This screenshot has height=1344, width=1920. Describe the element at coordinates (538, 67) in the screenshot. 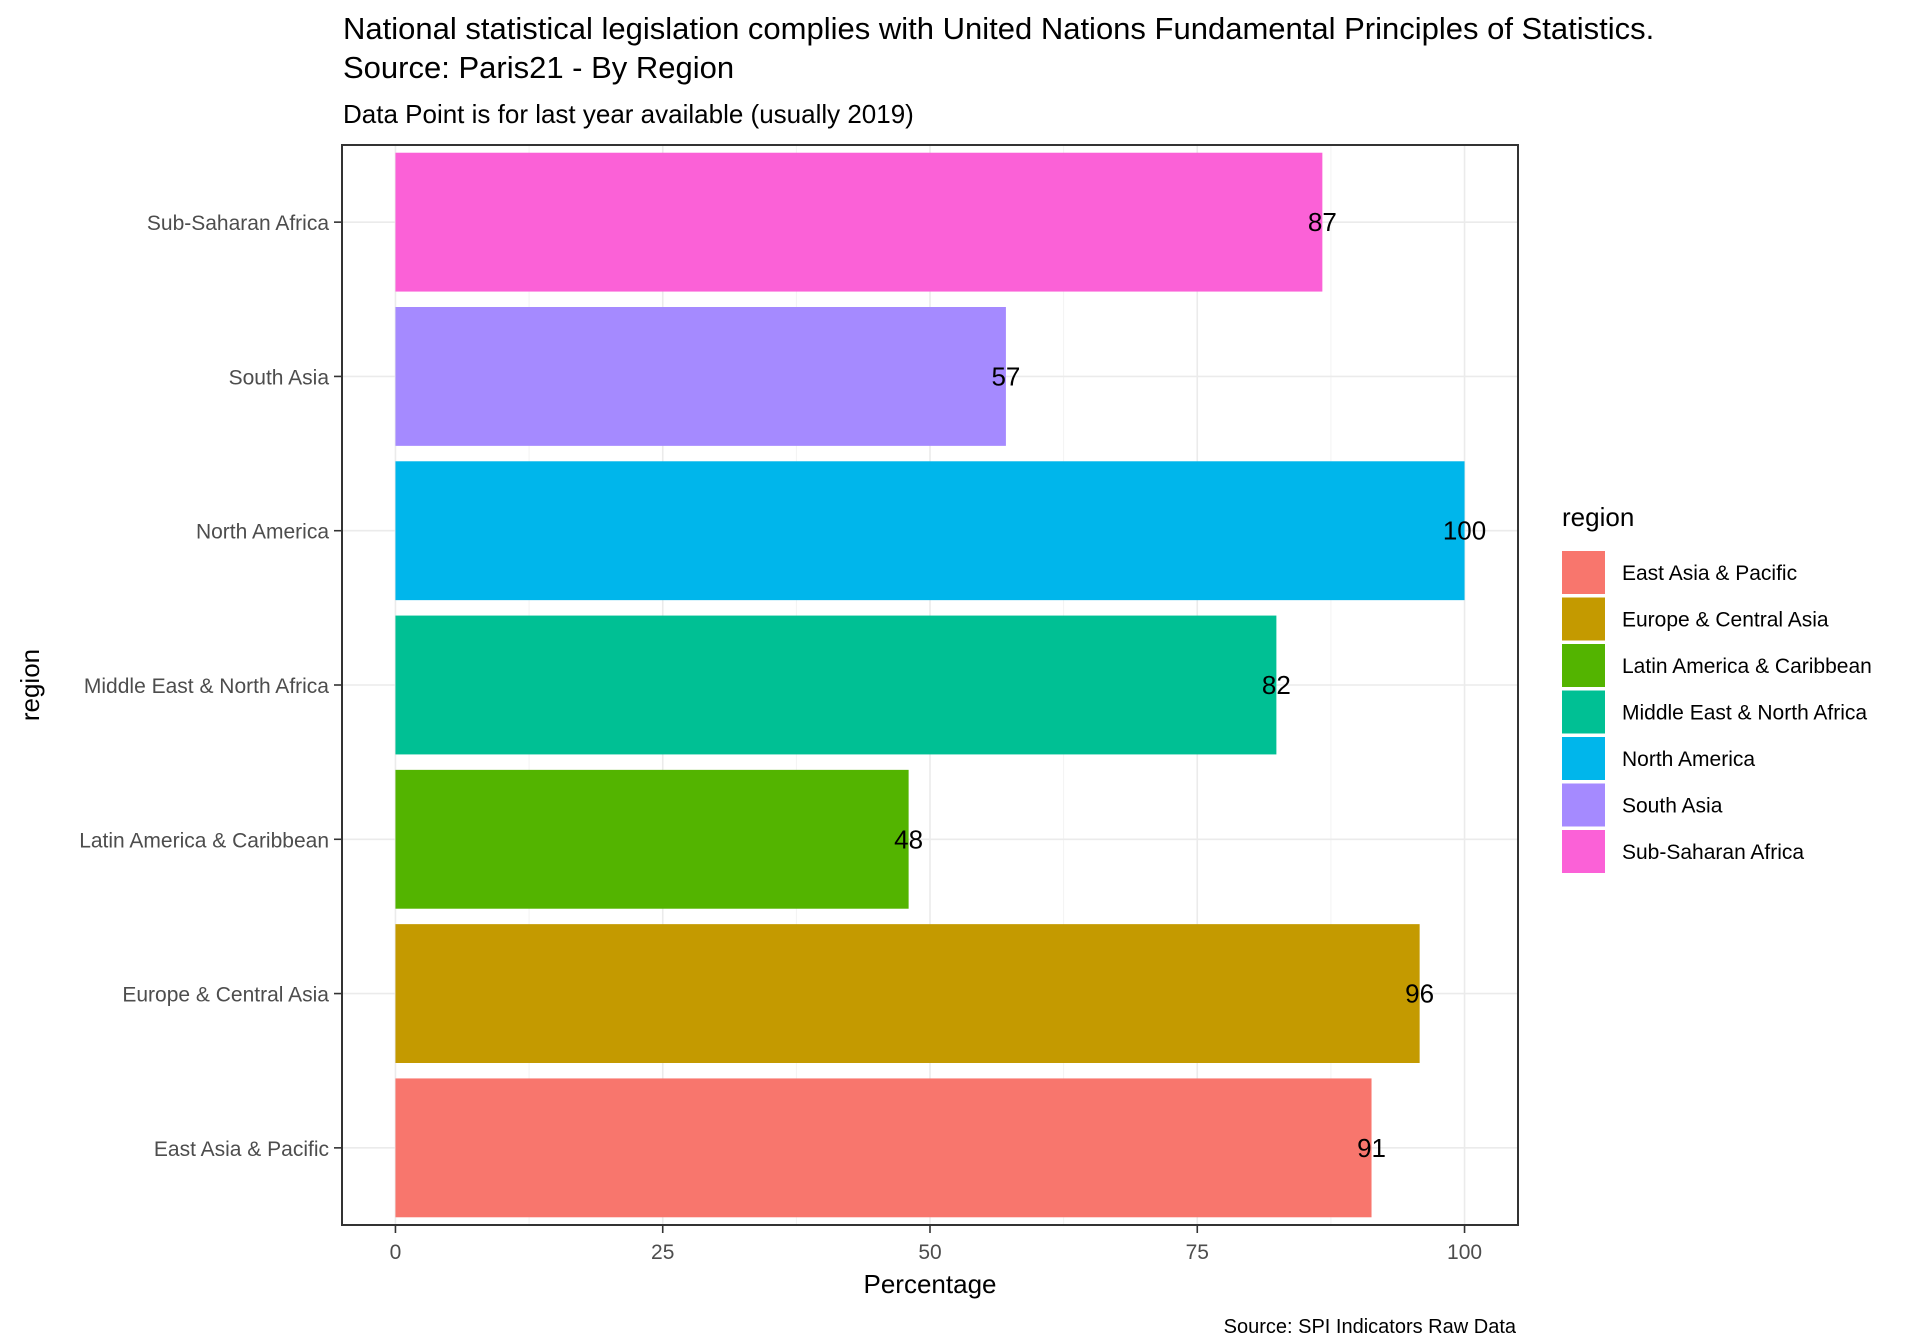

I see `chart-title-line2: Source: Paris21 - By Region` at that location.